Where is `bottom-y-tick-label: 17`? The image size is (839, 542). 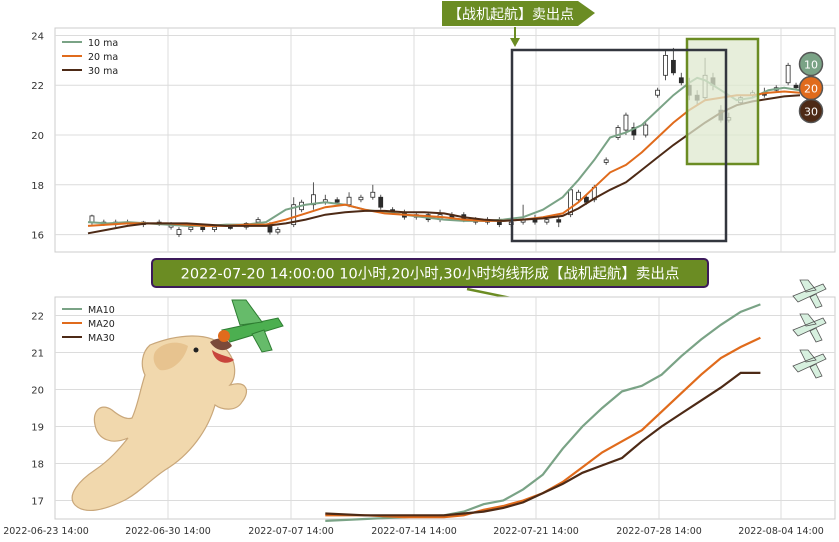
bottom-y-tick-label: 17 is located at coordinates (37, 502).